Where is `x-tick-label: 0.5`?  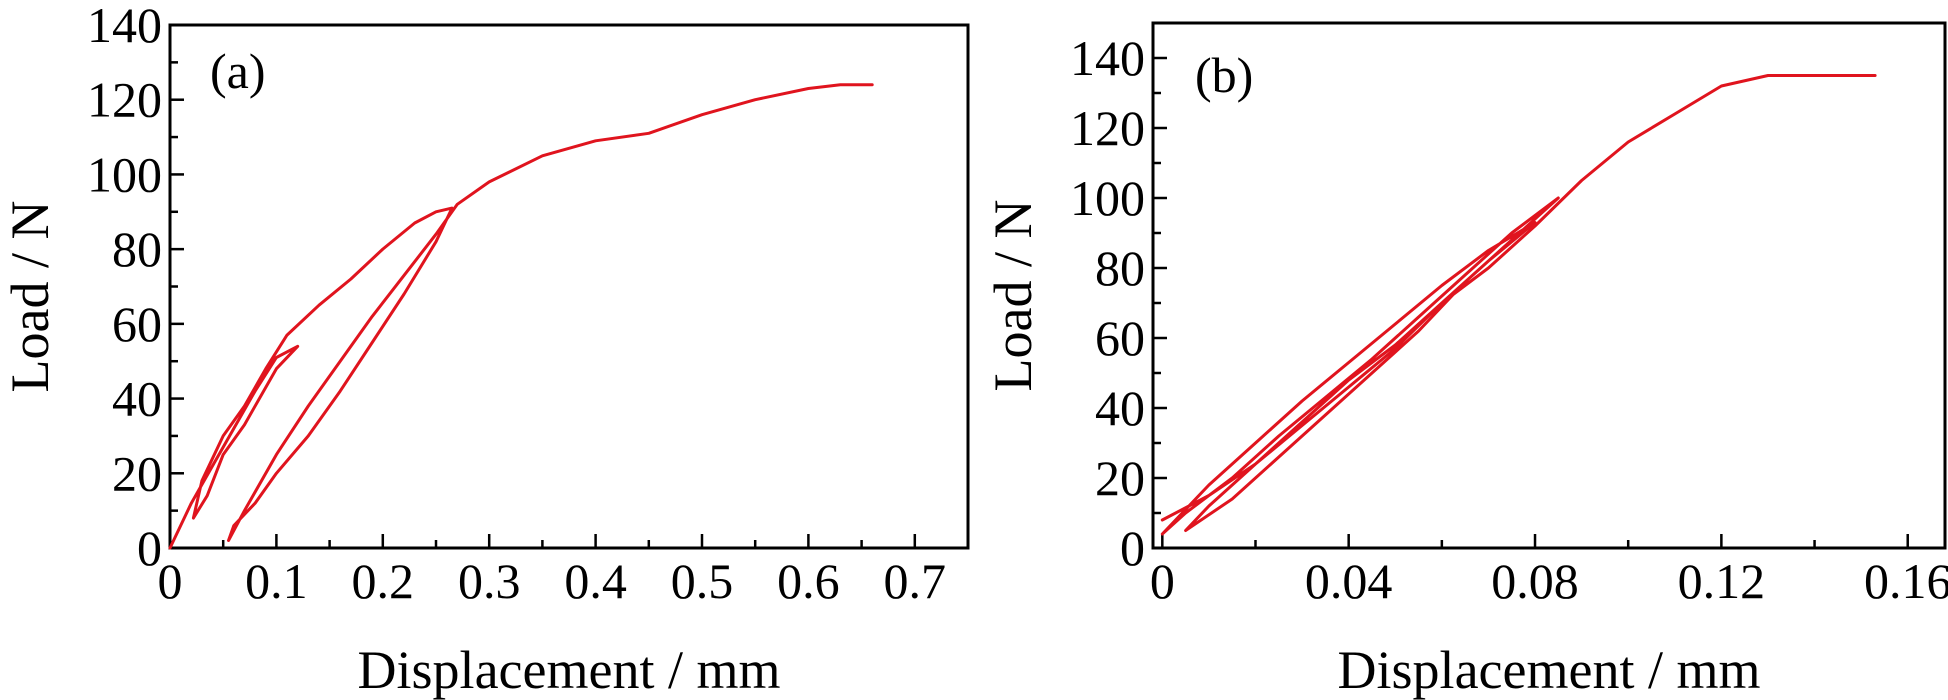 x-tick-label: 0.5 is located at coordinates (702, 581).